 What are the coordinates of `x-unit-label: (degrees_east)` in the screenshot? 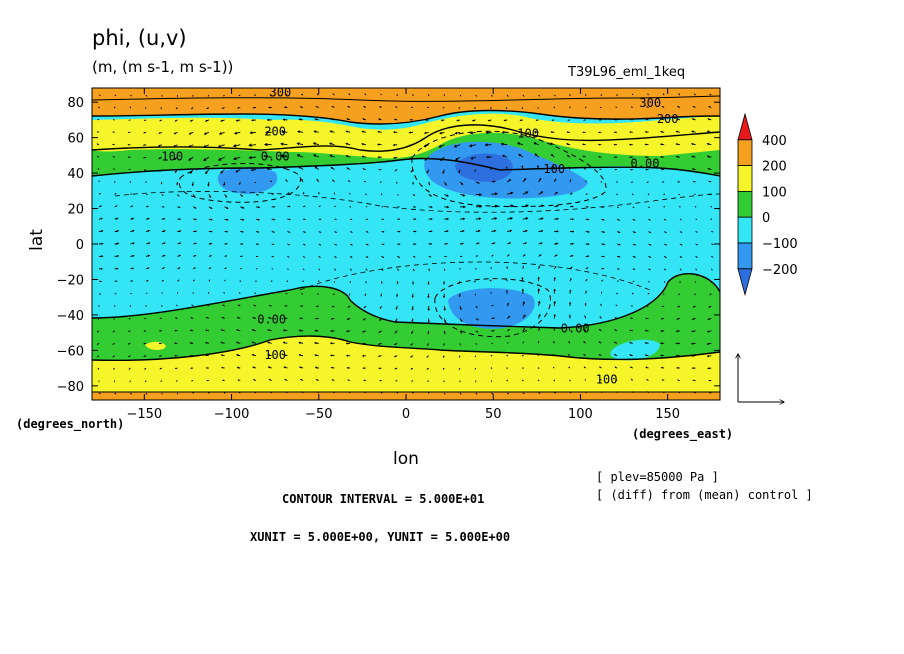 It's located at (682, 434).